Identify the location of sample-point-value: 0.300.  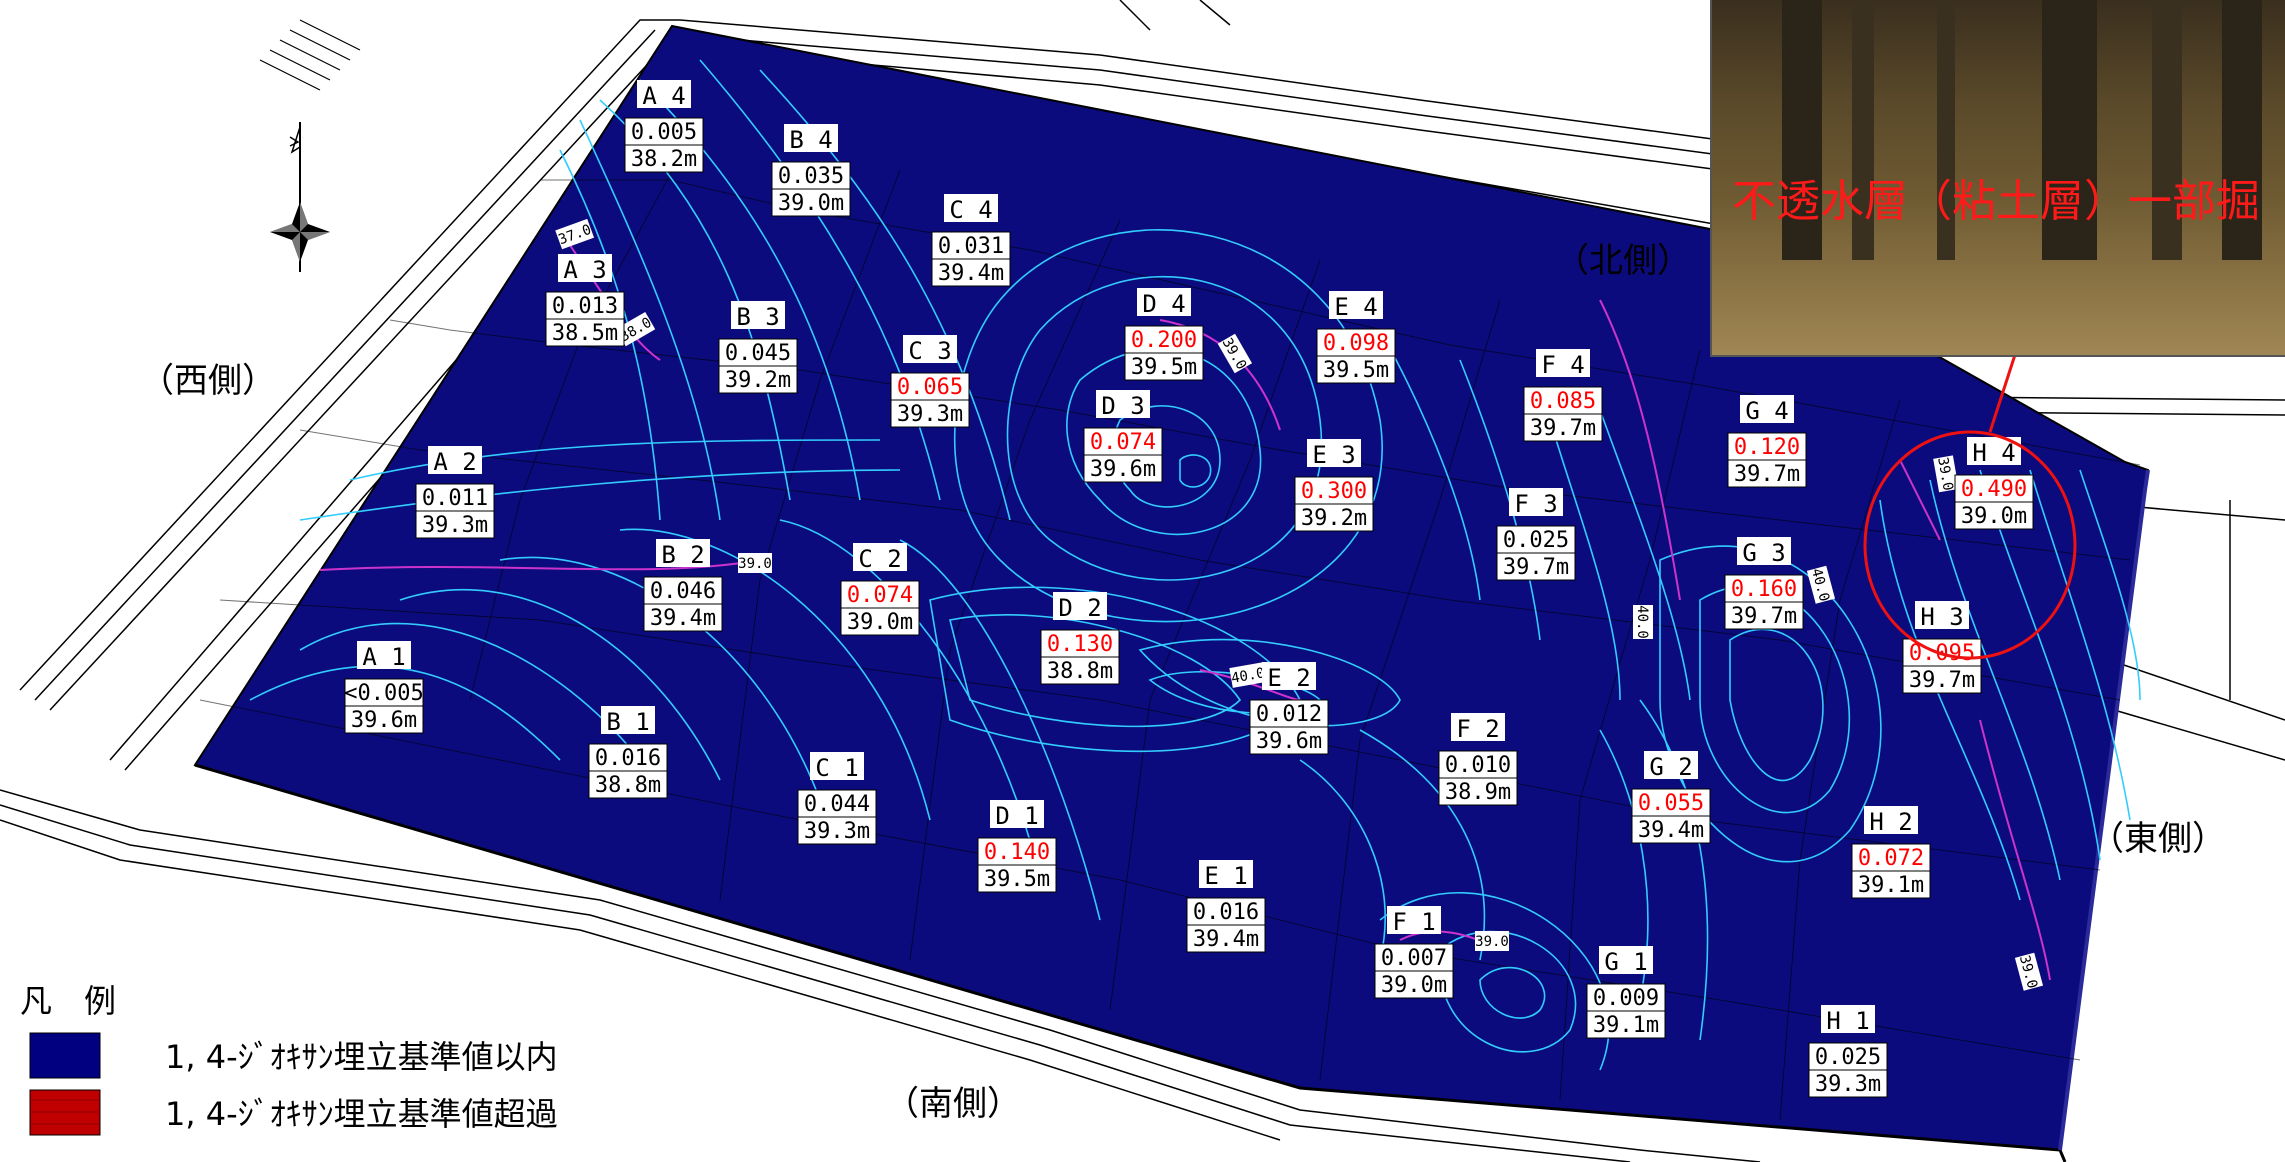
(1334, 491).